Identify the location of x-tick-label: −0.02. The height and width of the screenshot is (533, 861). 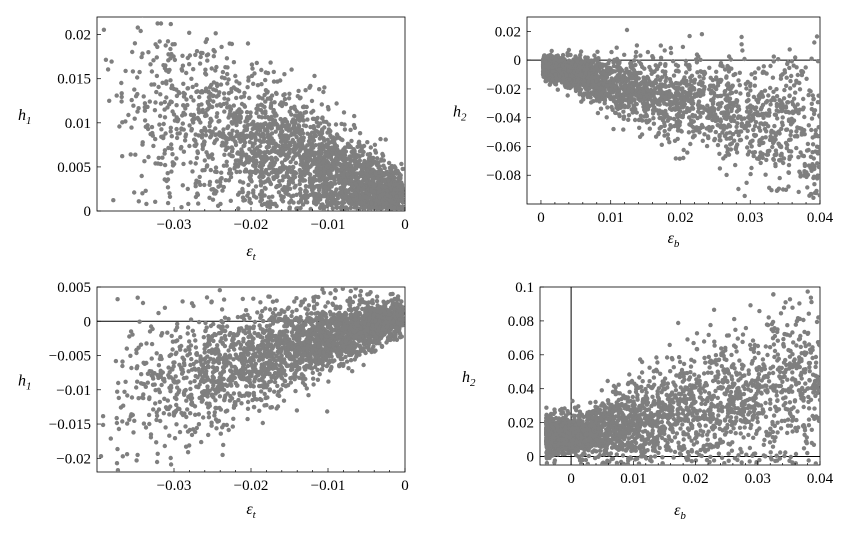
(251, 225).